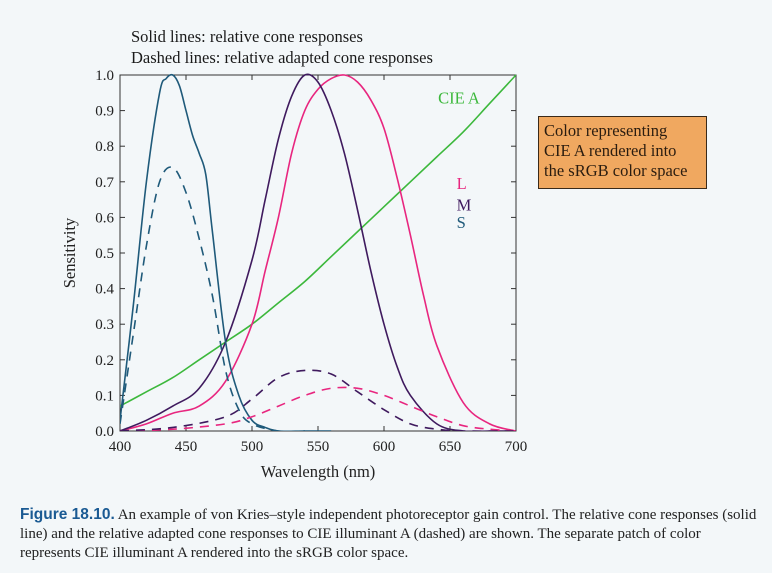  What do you see at coordinates (104, 218) in the screenshot?
I see `y-tick-label: 0.6` at bounding box center [104, 218].